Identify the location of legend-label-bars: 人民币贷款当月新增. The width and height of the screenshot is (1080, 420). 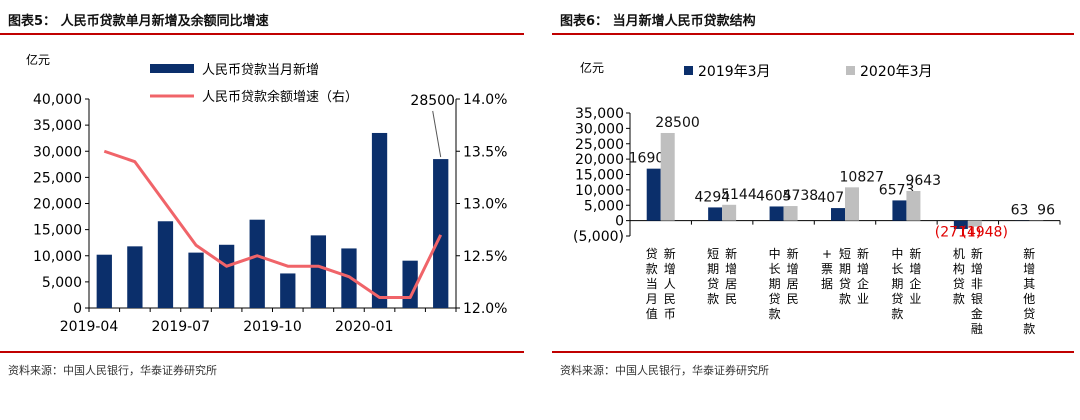
(260, 70).